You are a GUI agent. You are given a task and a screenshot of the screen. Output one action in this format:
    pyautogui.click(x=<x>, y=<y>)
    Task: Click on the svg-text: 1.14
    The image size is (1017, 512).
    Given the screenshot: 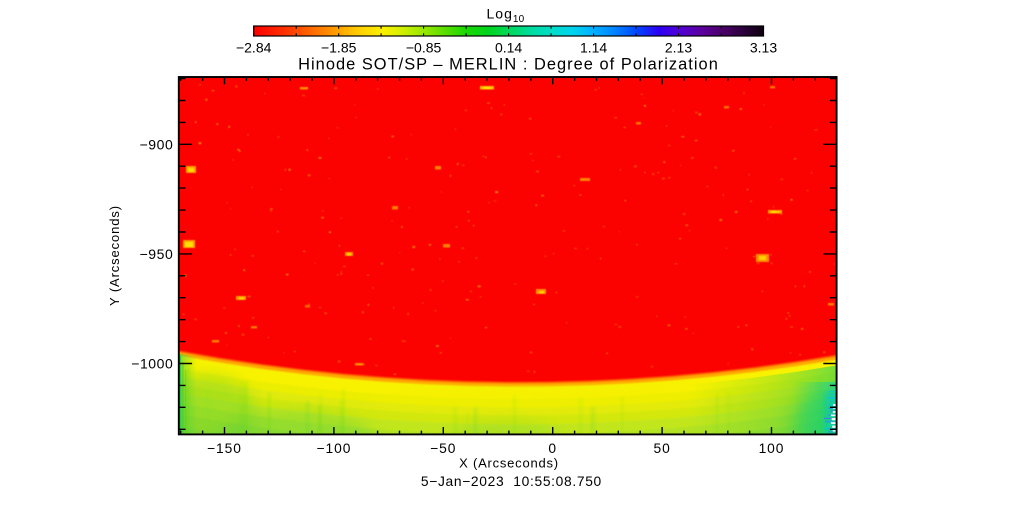 What is the action you would take?
    pyautogui.click(x=593, y=47)
    